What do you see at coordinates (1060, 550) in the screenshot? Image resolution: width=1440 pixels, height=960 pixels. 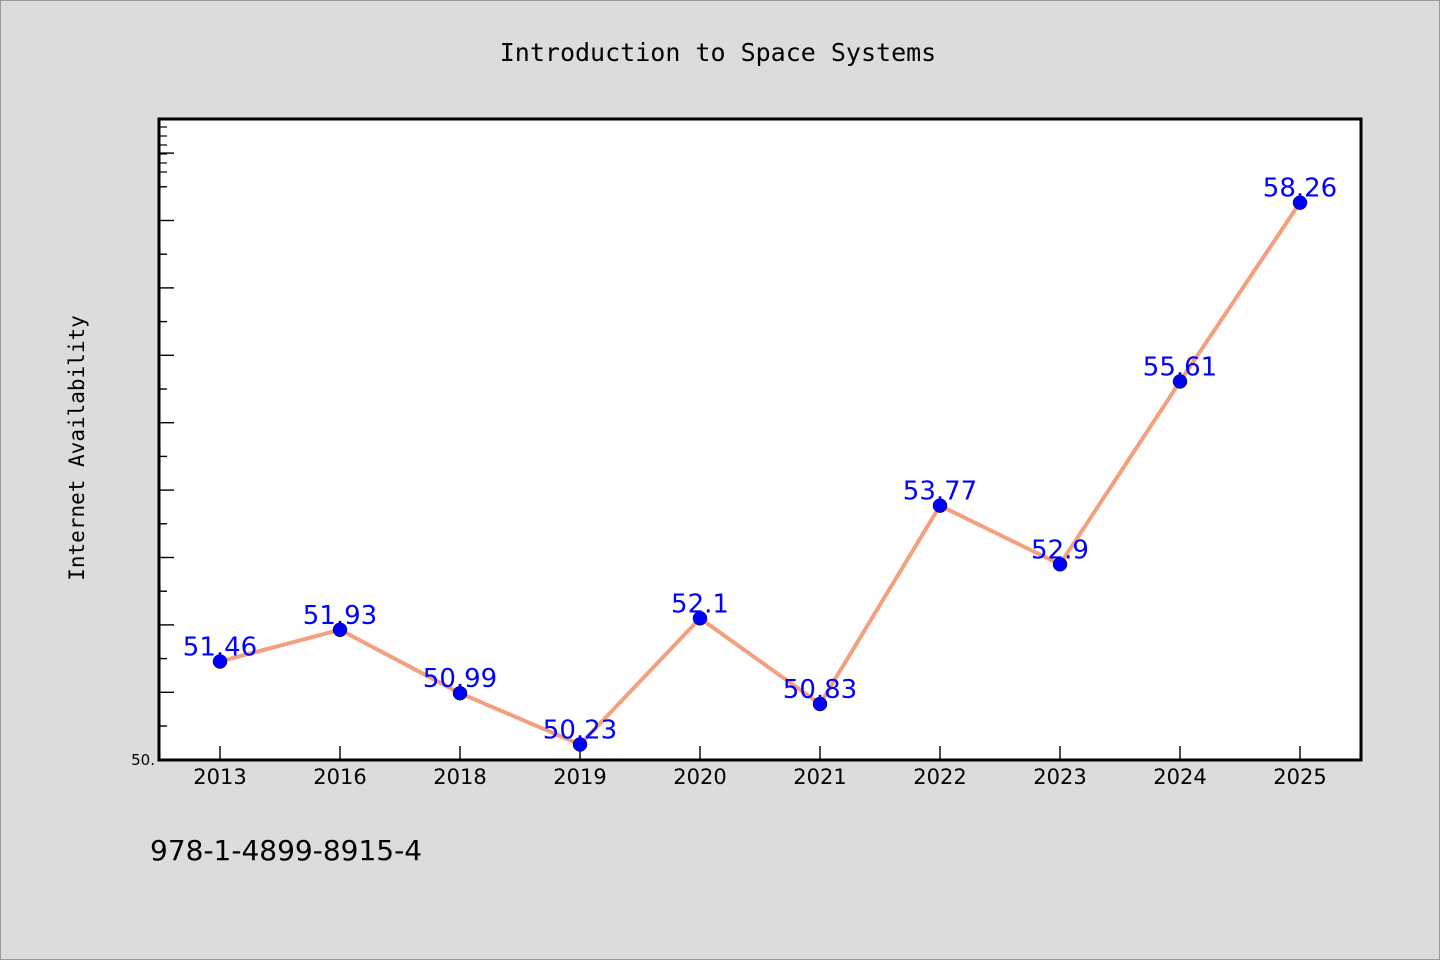 I see `data-label: 52.9` at bounding box center [1060, 550].